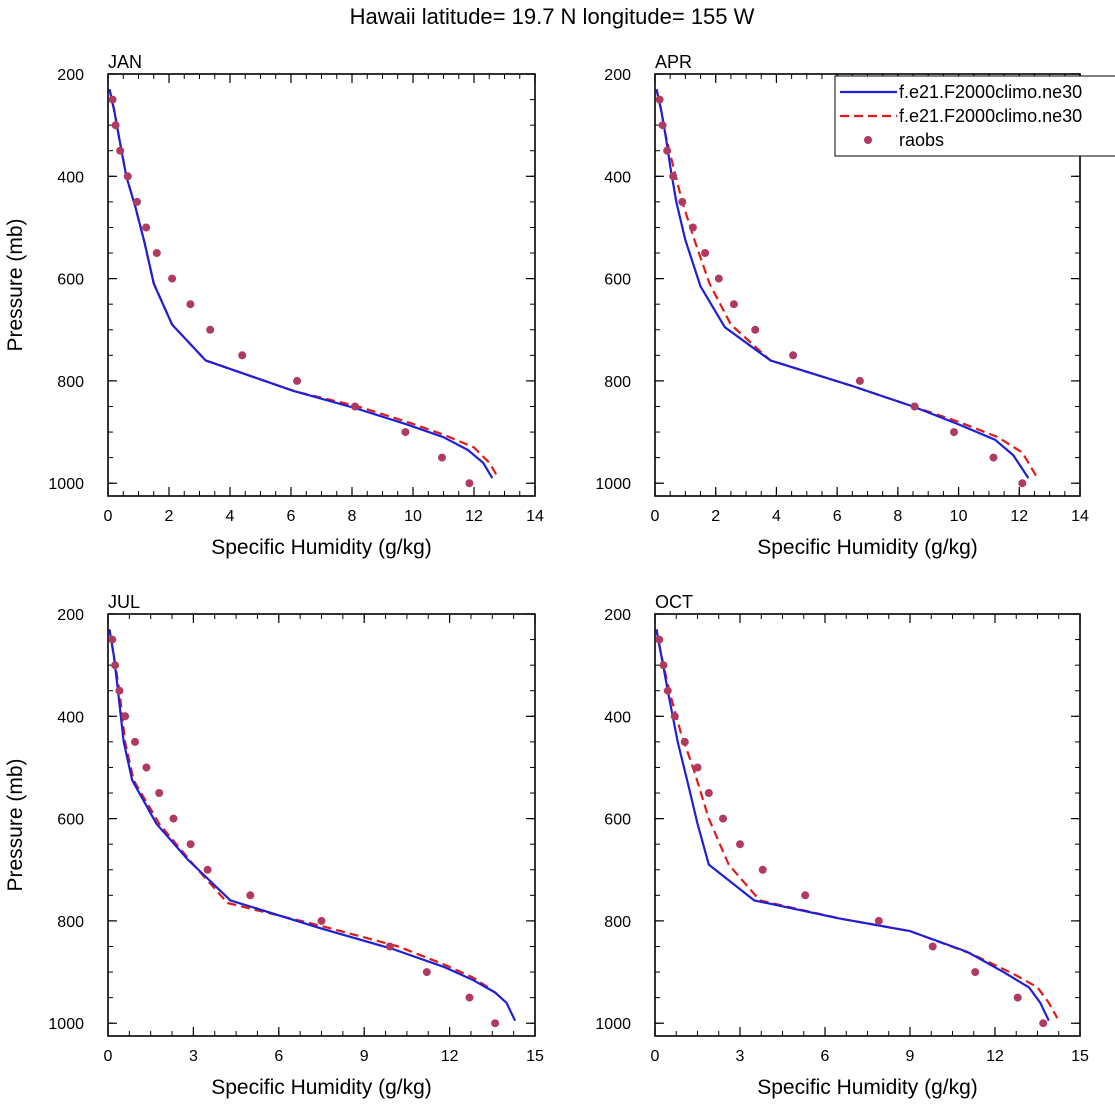  I want to click on panel-label: APR, so click(673, 62).